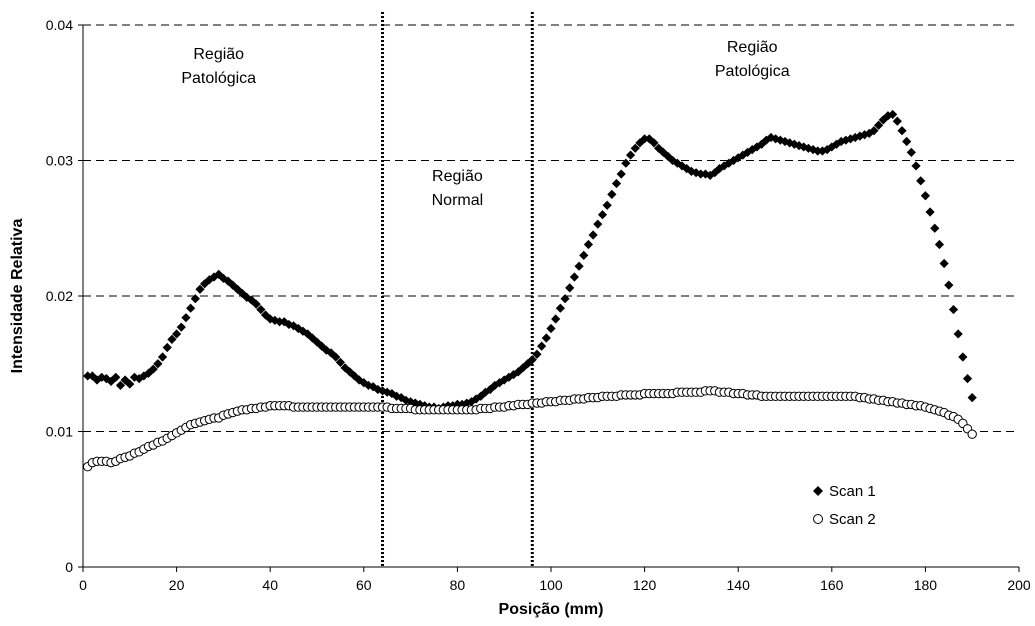 The image size is (1035, 626). What do you see at coordinates (852, 519) in the screenshot?
I see `legend-label-scan-2: Scan 2` at bounding box center [852, 519].